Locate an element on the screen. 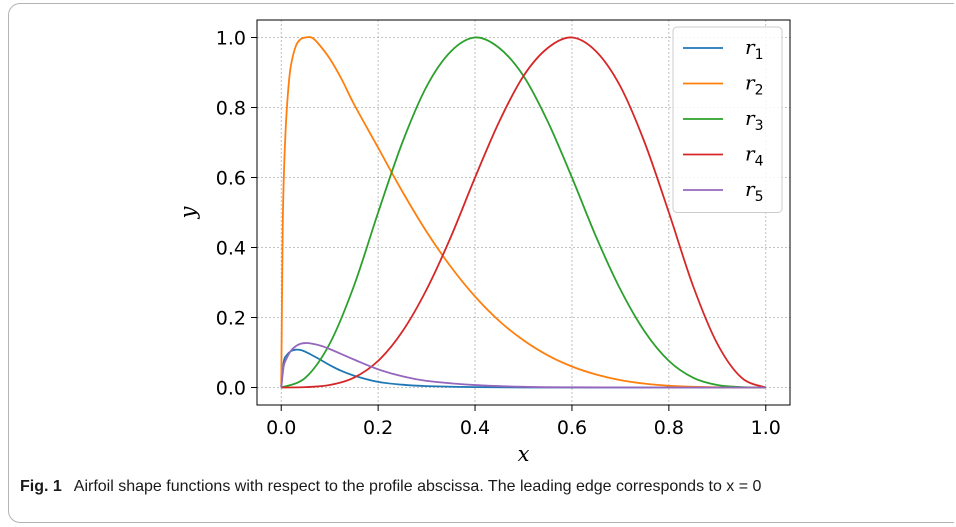  legend-entry-r5: r5 is located at coordinates (754, 191).